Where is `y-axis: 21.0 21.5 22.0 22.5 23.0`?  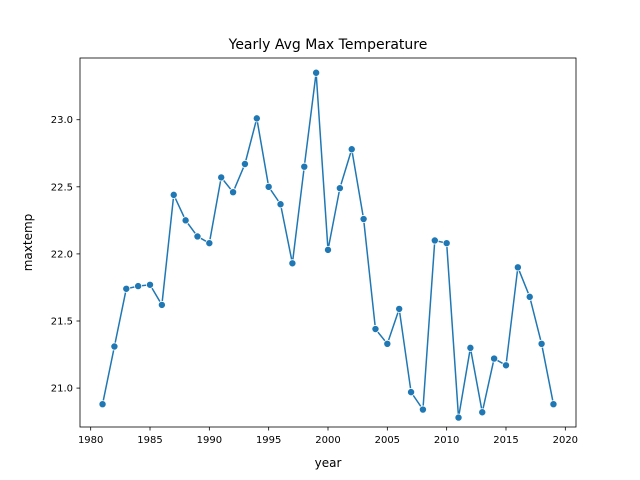
y-axis: 21.0 21.5 22.0 22.5 23.0 is located at coordinates (65, 255).